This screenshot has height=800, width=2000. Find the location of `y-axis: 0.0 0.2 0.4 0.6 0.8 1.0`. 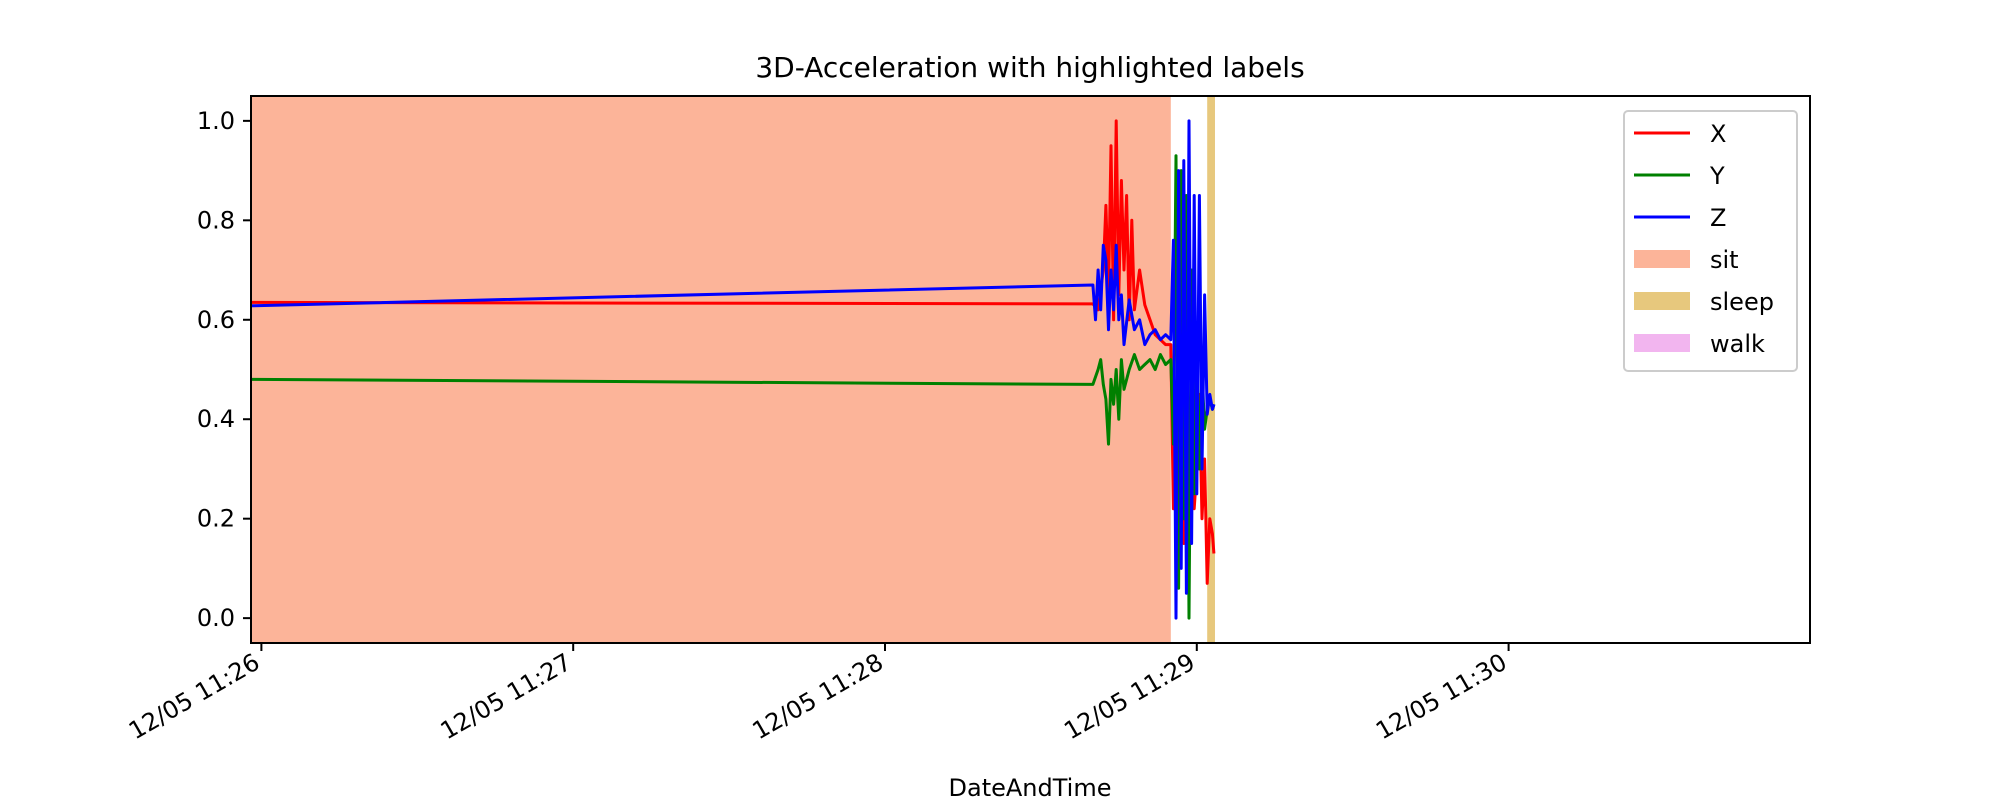

y-axis: 0.0 0.2 0.4 0.6 0.8 1.0 is located at coordinates (224, 369).